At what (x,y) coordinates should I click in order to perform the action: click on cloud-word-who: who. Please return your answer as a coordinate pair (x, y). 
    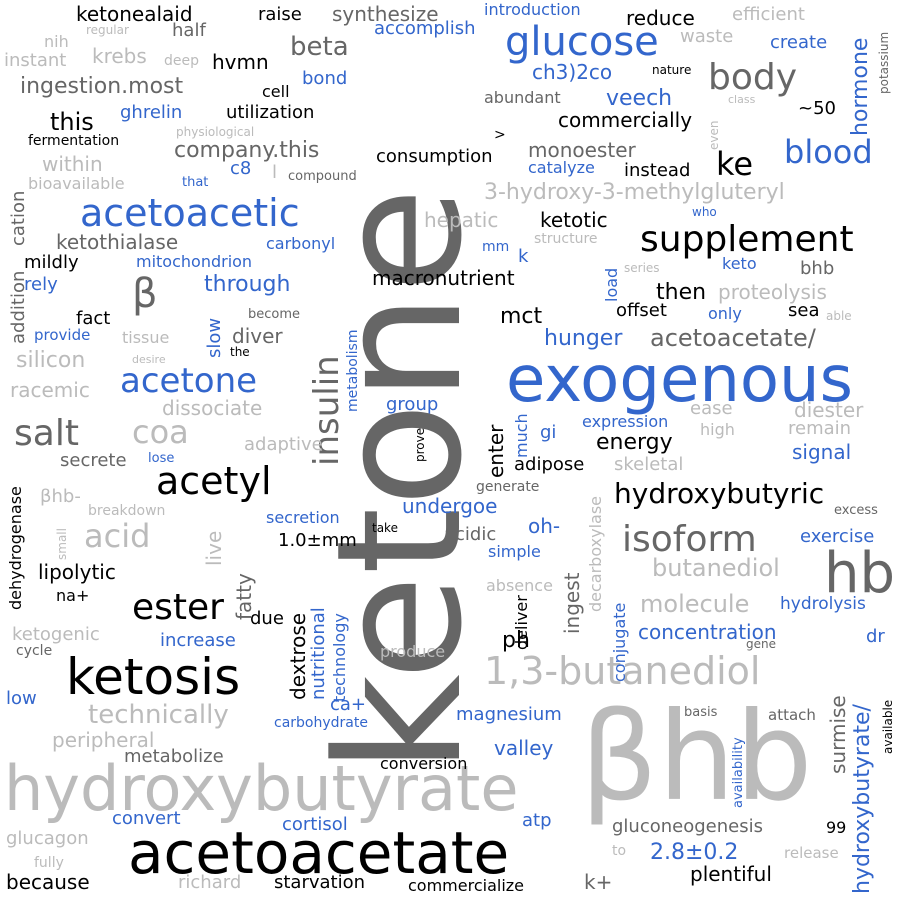
    Looking at the image, I should click on (704, 212).